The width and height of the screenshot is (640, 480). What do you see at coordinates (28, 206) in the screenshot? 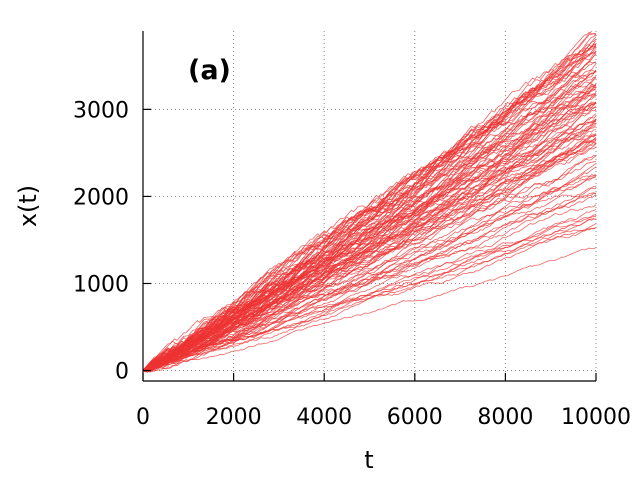
I see `y-axis-label: x(t)` at bounding box center [28, 206].